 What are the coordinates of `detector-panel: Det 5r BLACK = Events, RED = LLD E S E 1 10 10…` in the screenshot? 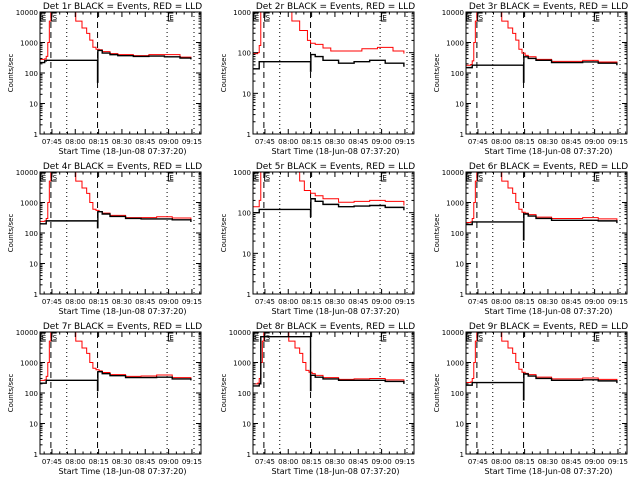 It's located at (319, 240).